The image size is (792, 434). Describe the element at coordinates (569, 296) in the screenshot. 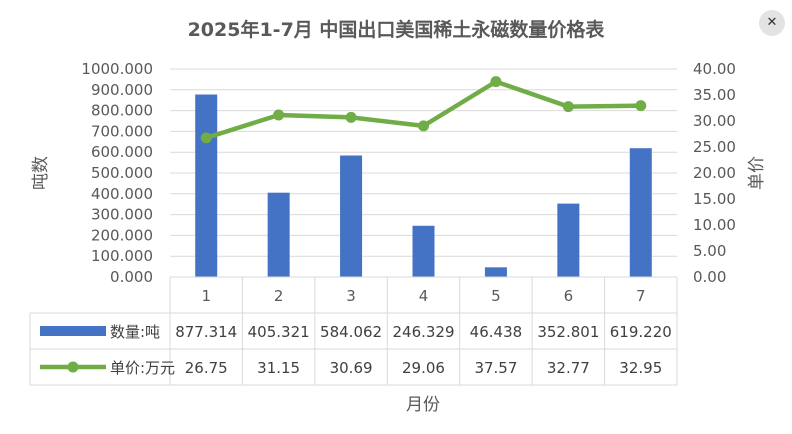

I see `x-tick-label: 6` at that location.